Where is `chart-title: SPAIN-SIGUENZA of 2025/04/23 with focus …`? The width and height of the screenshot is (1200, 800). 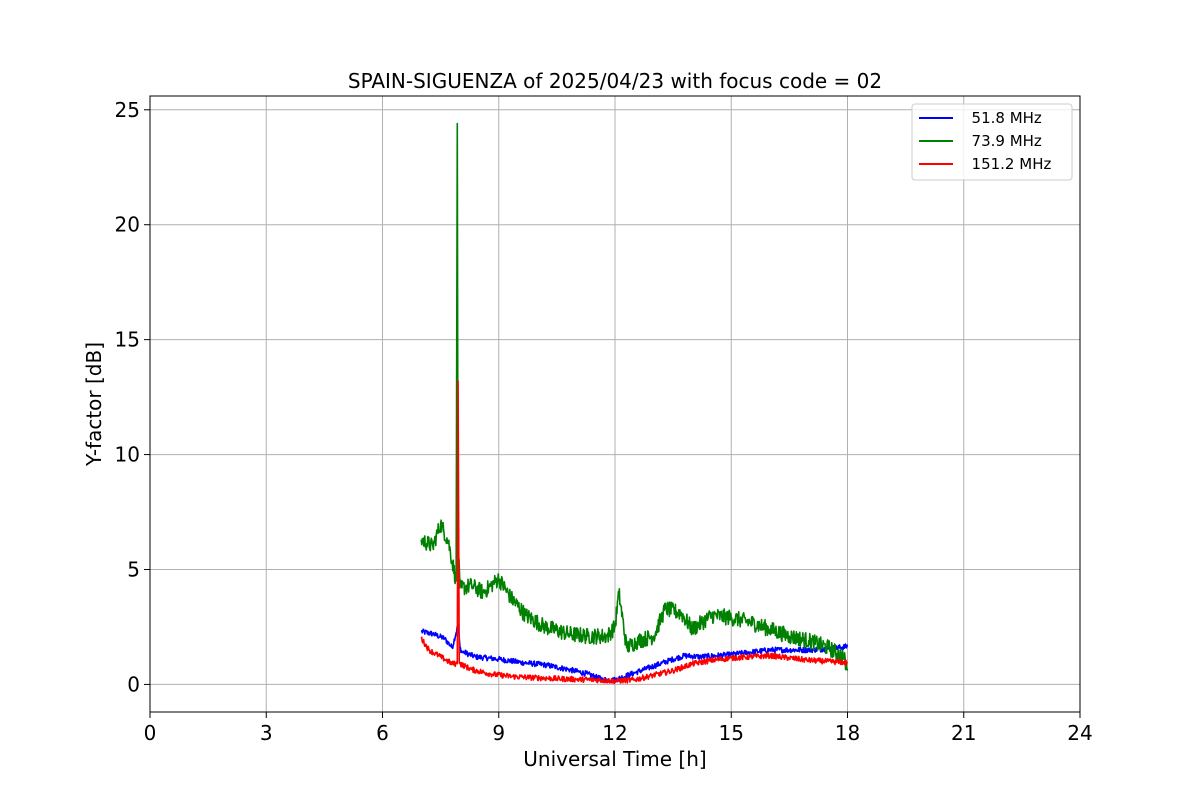 chart-title: SPAIN-SIGUENZA of 2025/04/23 with focus … is located at coordinates (615, 81).